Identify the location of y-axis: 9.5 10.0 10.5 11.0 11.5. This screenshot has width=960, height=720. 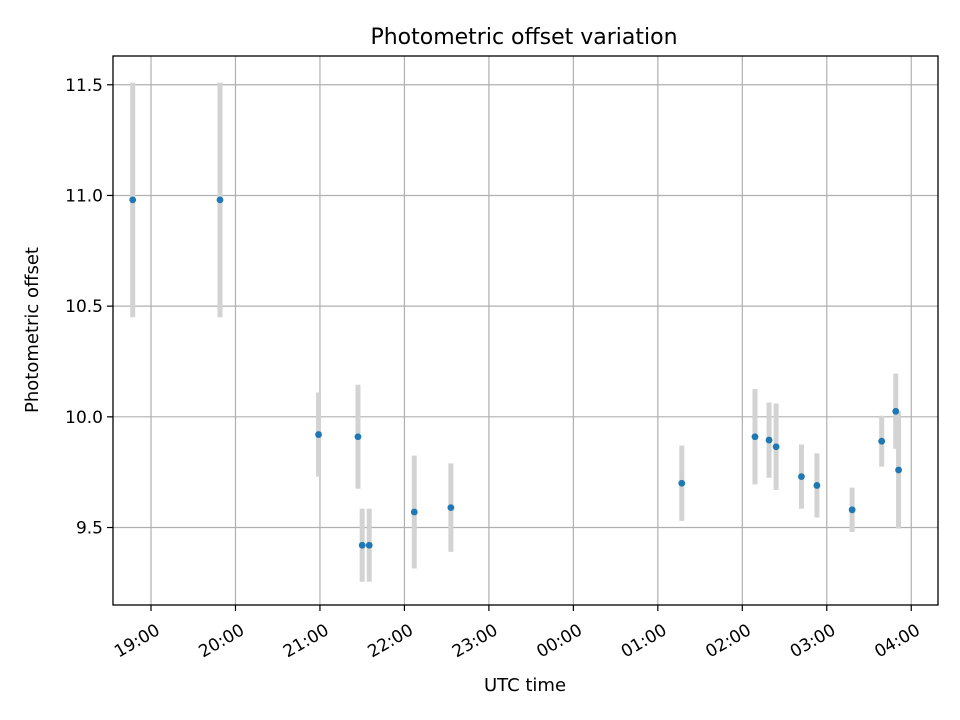
(89, 307).